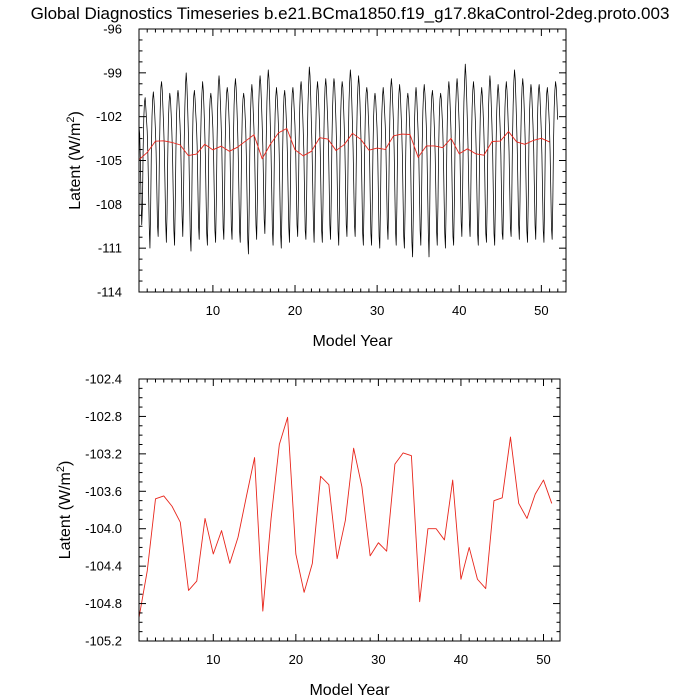 The image size is (700, 700). I want to click on y-tick-label: -105, so click(109, 160).